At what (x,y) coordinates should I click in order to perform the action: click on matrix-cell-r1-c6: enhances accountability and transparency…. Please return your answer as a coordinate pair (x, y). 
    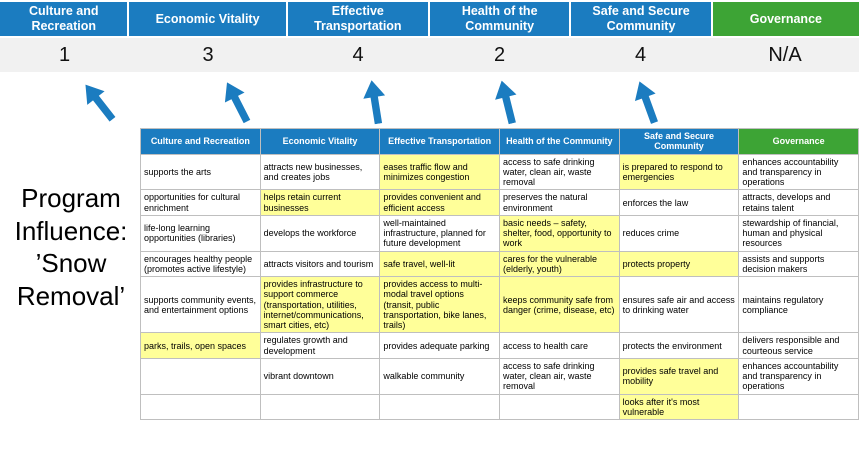
    Looking at the image, I should click on (799, 172).